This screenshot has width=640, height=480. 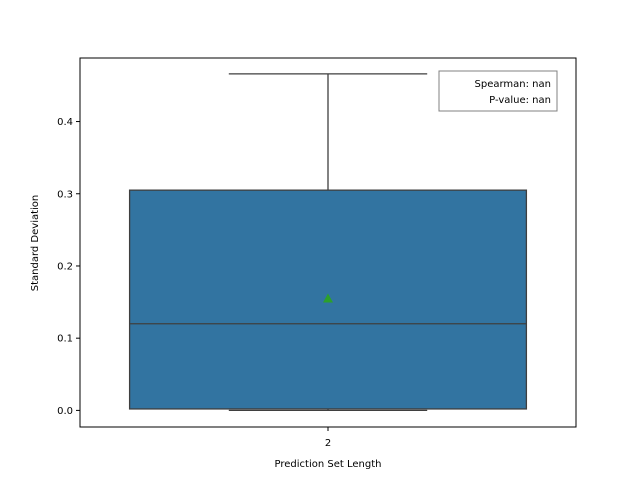 What do you see at coordinates (65, 194) in the screenshot?
I see `y-tick-label: 0.3` at bounding box center [65, 194].